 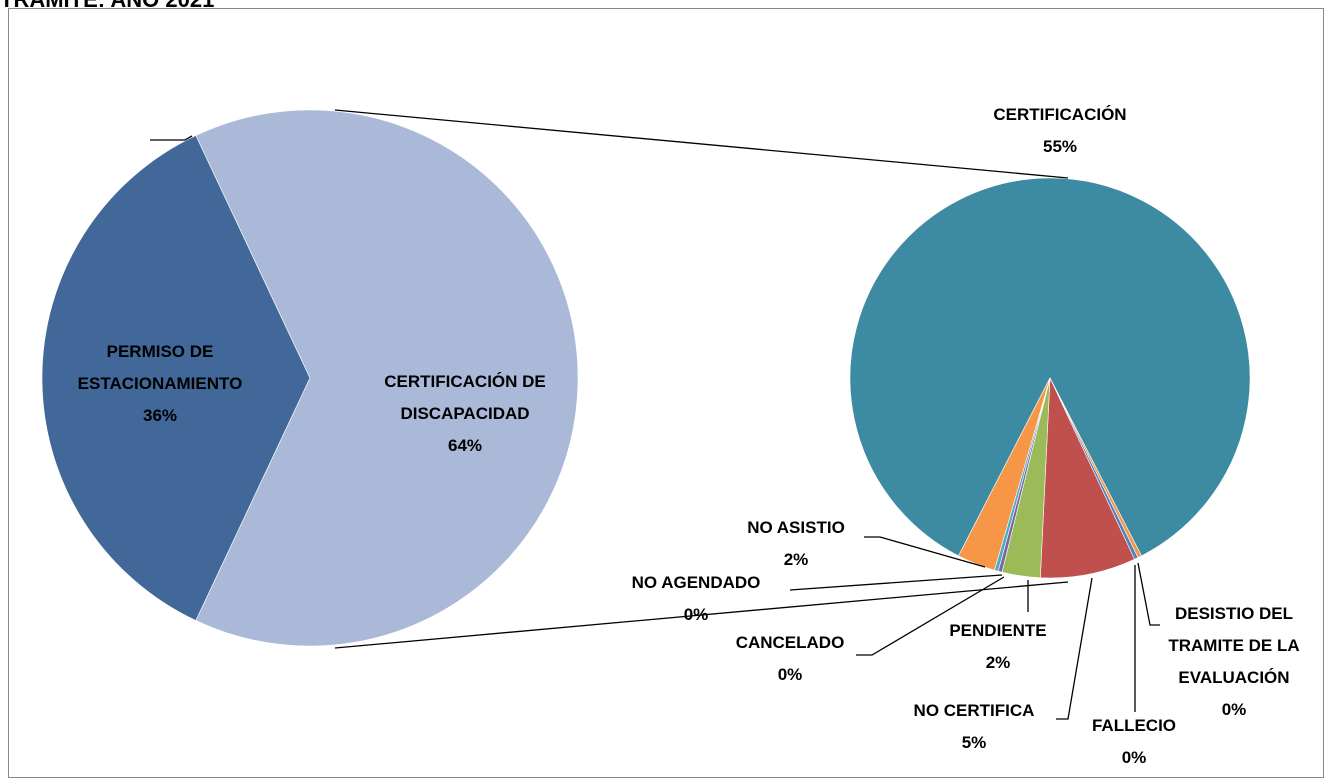 I want to click on label-name: CERTIFICACIÓN, so click(x=1060, y=114).